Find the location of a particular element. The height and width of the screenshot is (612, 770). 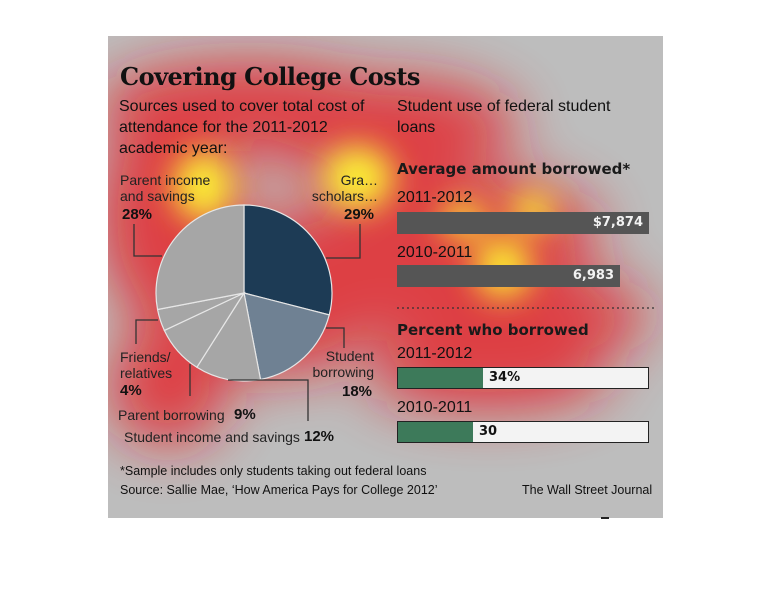

amount-bar-label-1: 6,983 is located at coordinates (593, 275).